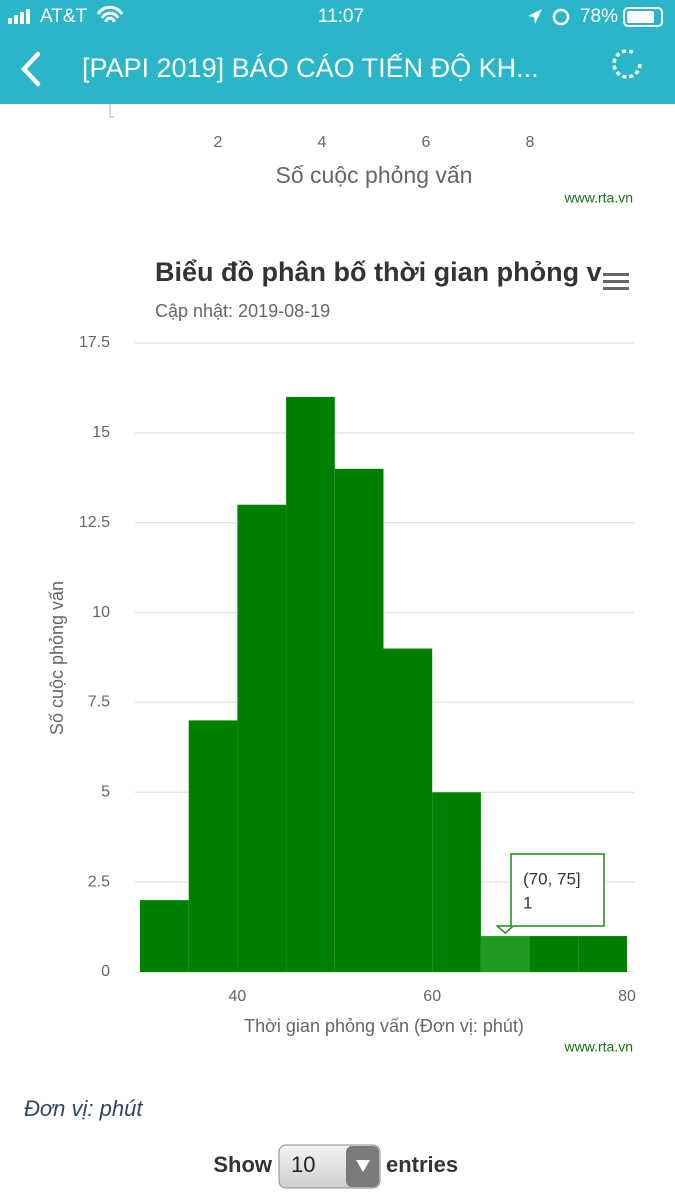  I want to click on signal-icon, so click(19, 16).